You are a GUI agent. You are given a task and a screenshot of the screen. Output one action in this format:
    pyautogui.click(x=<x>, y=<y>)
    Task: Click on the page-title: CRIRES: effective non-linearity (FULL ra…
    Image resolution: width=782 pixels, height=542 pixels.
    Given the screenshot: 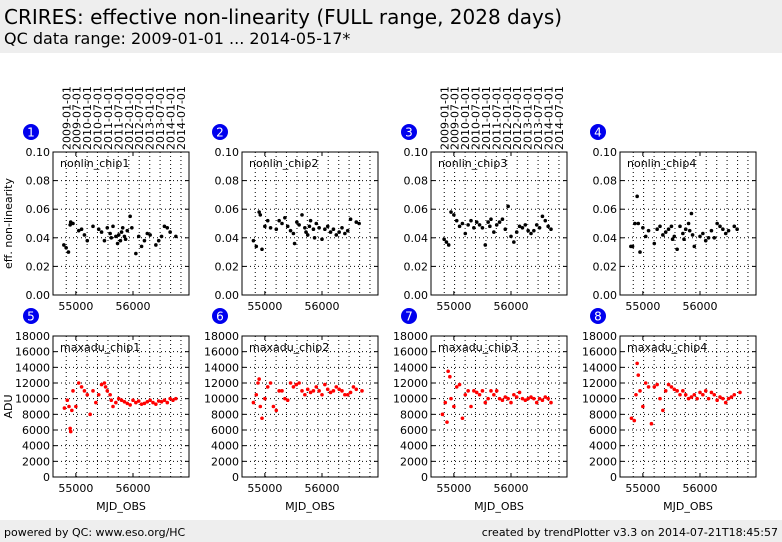 What is the action you would take?
    pyautogui.click(x=283, y=17)
    